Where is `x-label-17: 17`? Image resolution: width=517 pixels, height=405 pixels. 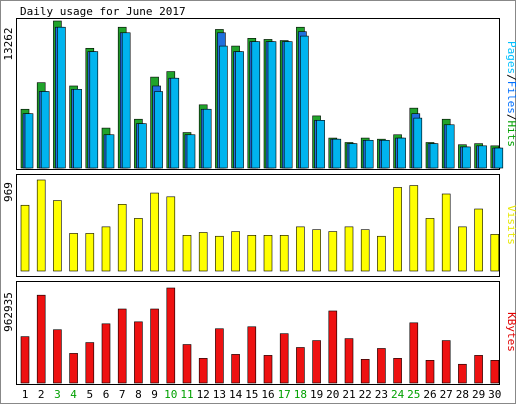 x-label-17: 17 is located at coordinates (284, 394).